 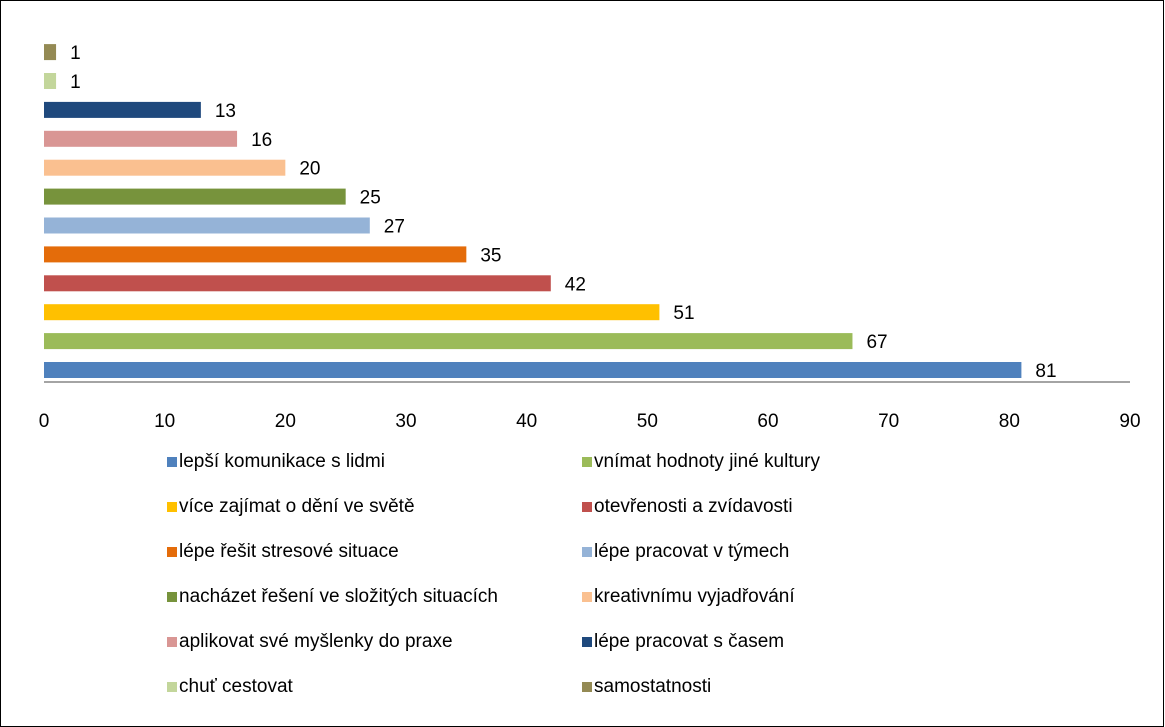 What do you see at coordinates (370, 198) in the screenshot?
I see `data-label: 25` at bounding box center [370, 198].